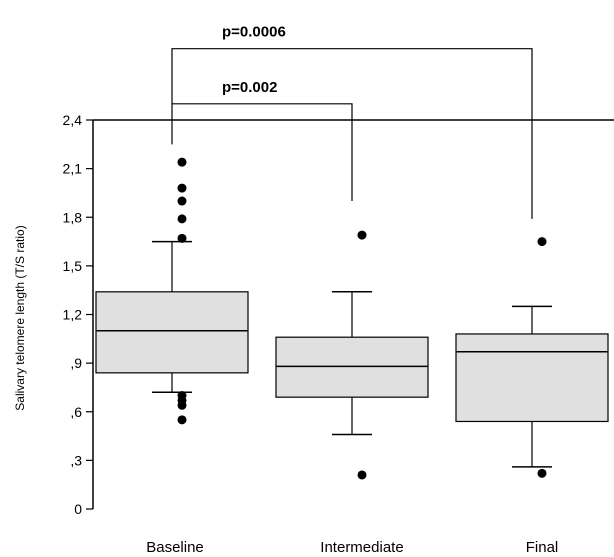  What do you see at coordinates (254, 32) in the screenshot?
I see `p-value-label: p=0.0006` at bounding box center [254, 32].